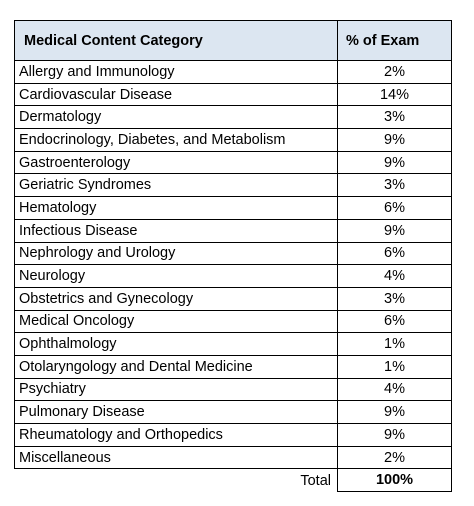 This screenshot has height=506, width=474. I want to click on table-row: Dermatology 3%, so click(233, 117).